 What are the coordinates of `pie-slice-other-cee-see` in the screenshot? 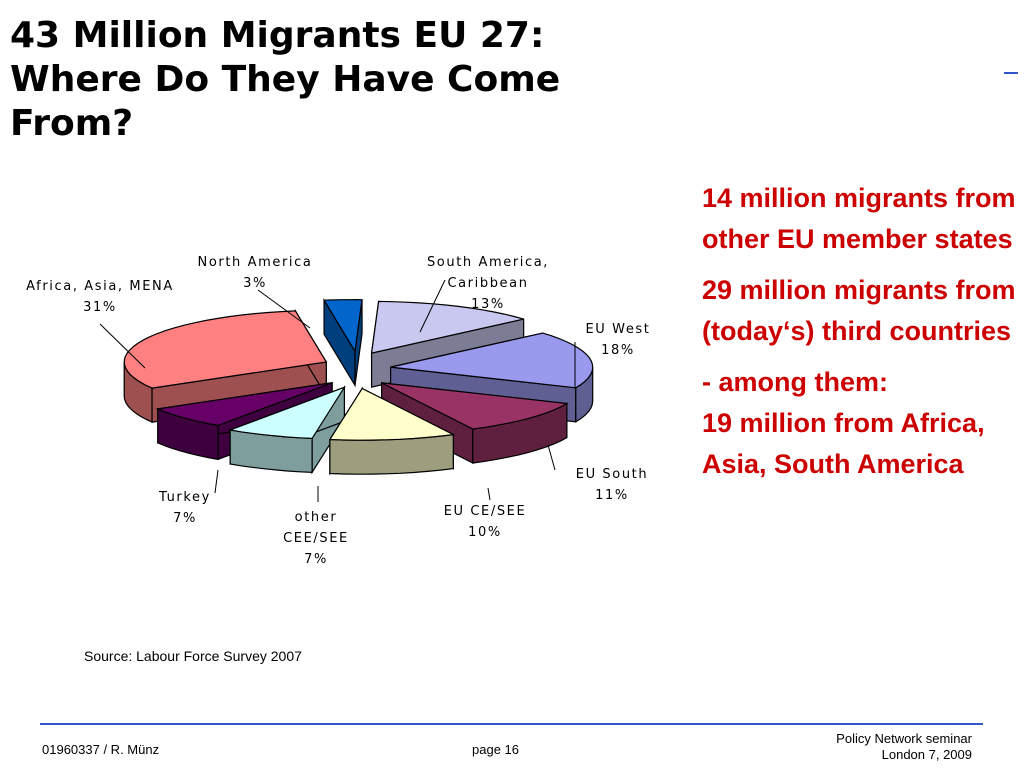 It's located at (286, 430).